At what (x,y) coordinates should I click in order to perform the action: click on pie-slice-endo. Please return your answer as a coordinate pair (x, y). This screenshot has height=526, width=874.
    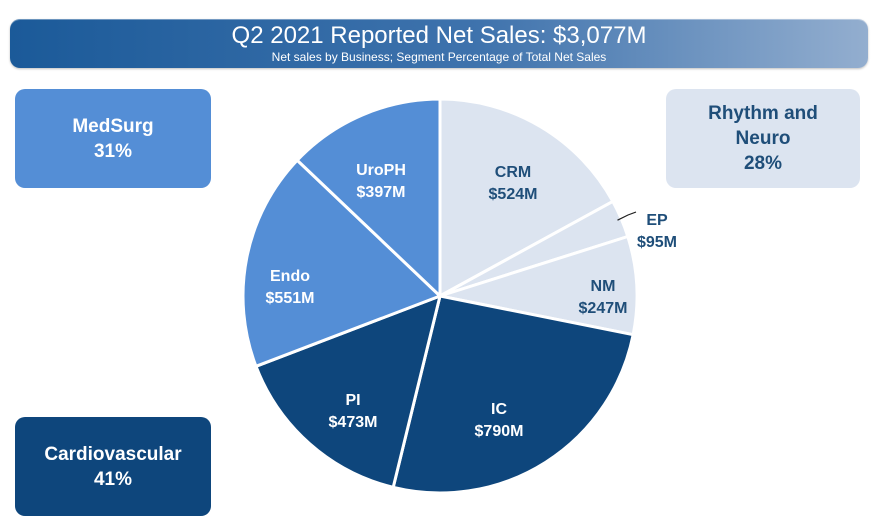
    Looking at the image, I should click on (341, 263).